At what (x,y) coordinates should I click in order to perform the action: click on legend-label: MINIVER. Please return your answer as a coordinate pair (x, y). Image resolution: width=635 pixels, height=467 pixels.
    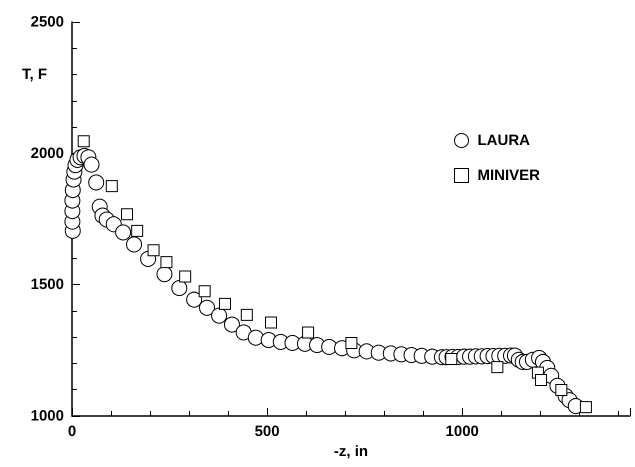
    Looking at the image, I should click on (508, 175).